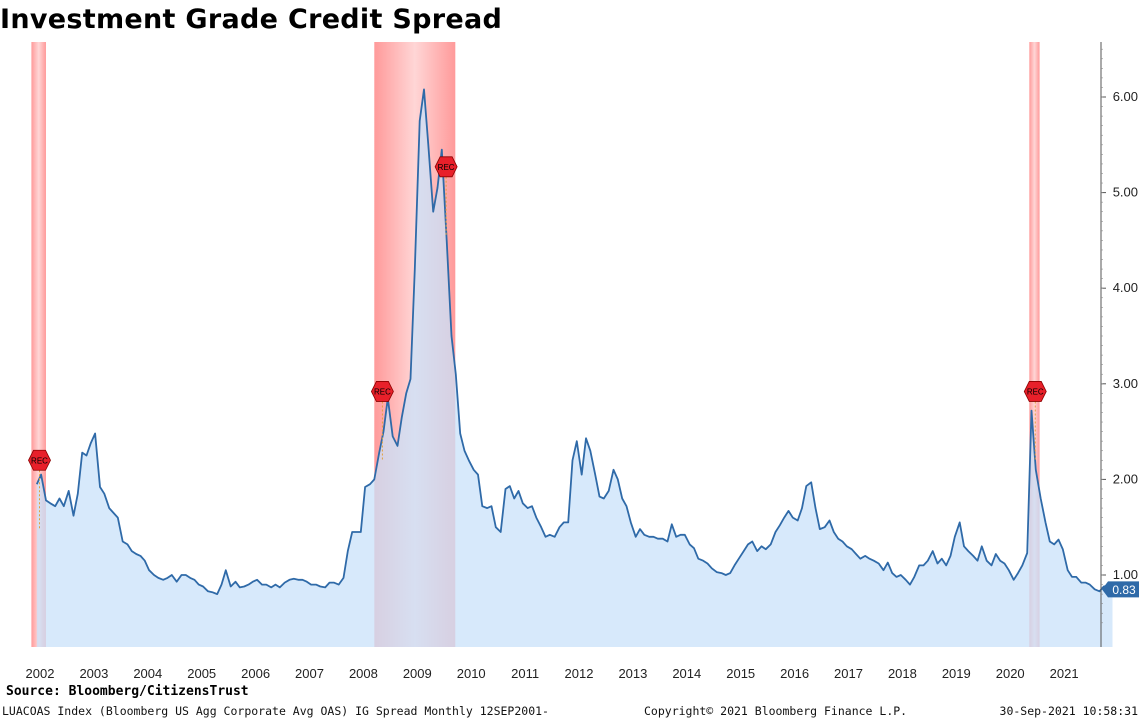 The width and height of the screenshot is (1140, 719). I want to click on x-tick-label-2016: 2016, so click(794, 673).